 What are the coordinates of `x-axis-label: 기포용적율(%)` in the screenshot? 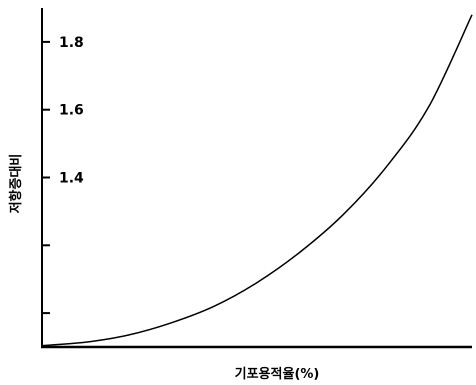 It's located at (277, 374).